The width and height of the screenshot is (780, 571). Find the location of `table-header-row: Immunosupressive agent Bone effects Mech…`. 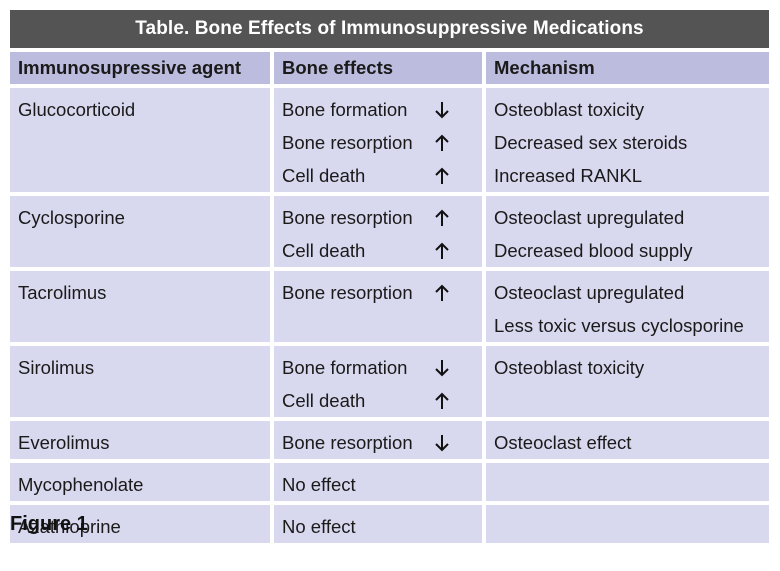

table-header-row: Immunosupressive agent Bone effects Mech… is located at coordinates (389, 68).